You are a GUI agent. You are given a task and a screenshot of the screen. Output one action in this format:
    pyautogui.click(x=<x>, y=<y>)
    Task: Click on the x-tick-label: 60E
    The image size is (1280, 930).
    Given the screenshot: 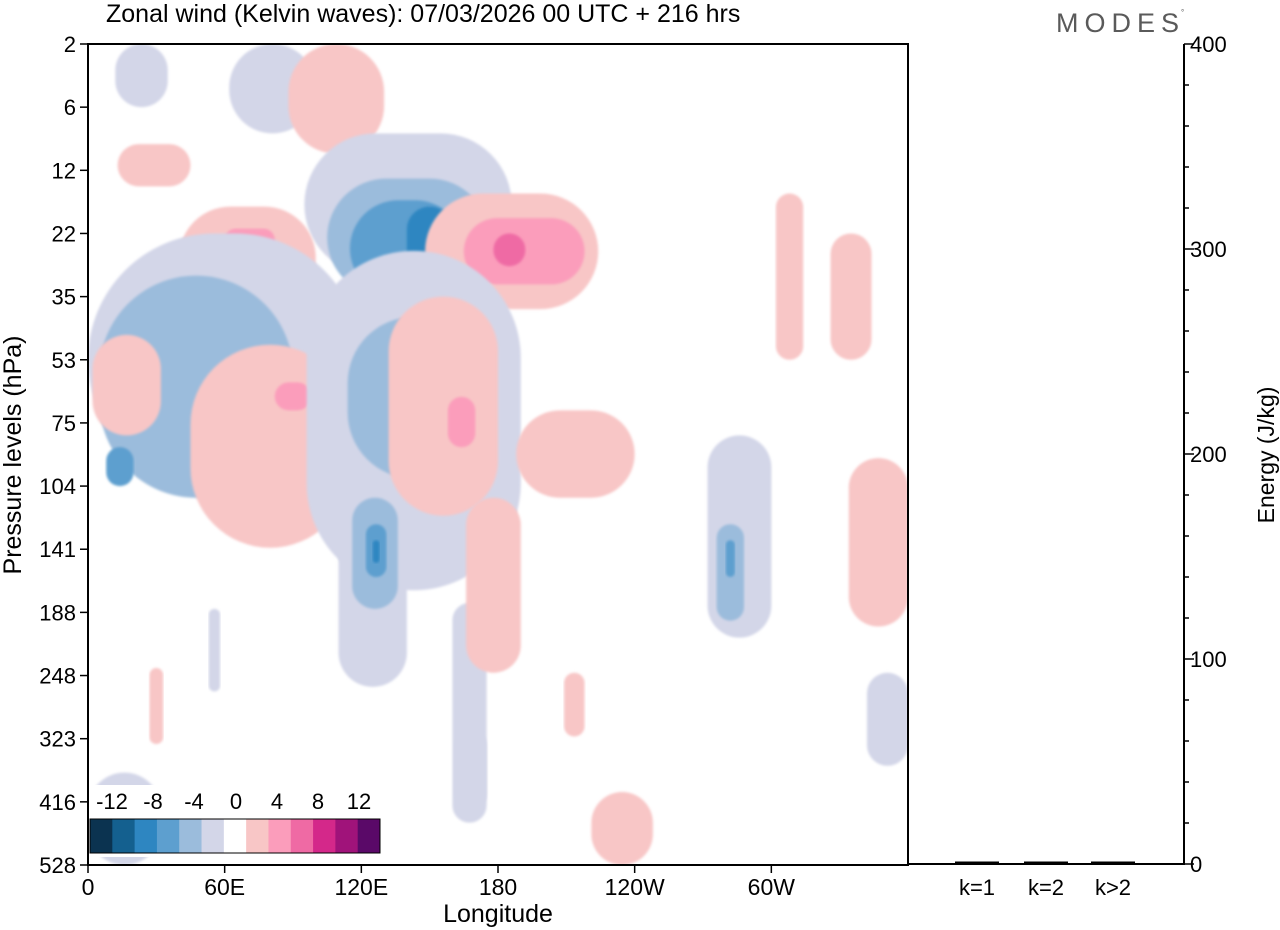 What is the action you would take?
    pyautogui.click(x=224, y=887)
    